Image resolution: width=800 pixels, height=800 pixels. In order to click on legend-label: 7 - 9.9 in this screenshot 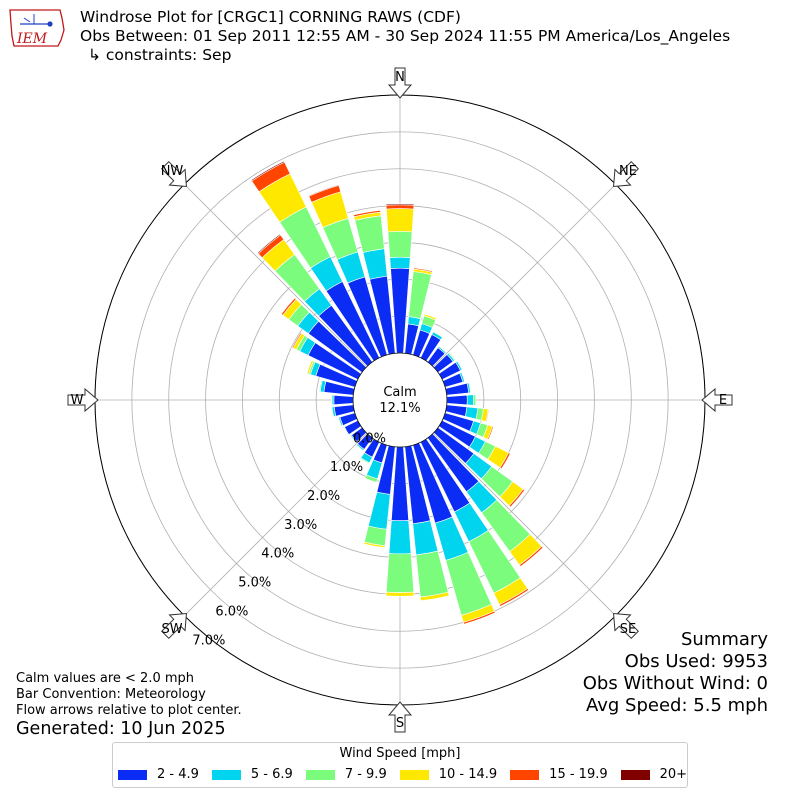, I will do `click(365, 774)`.